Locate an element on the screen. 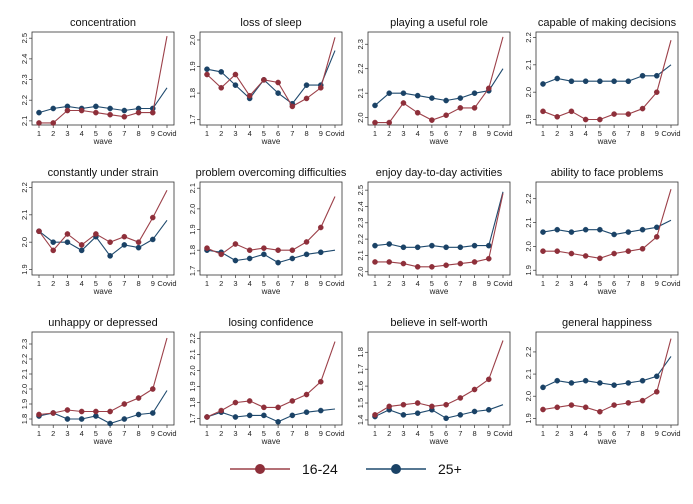 The width and height of the screenshot is (693, 504). y-tick-label: 1.7 is located at coordinates (192, 271).